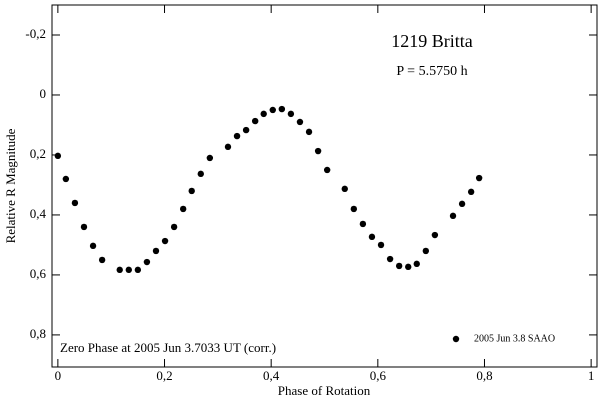 The width and height of the screenshot is (600, 400). What do you see at coordinates (431, 71) in the screenshot?
I see `chart-subtitle: P = 5.5750 h` at bounding box center [431, 71].